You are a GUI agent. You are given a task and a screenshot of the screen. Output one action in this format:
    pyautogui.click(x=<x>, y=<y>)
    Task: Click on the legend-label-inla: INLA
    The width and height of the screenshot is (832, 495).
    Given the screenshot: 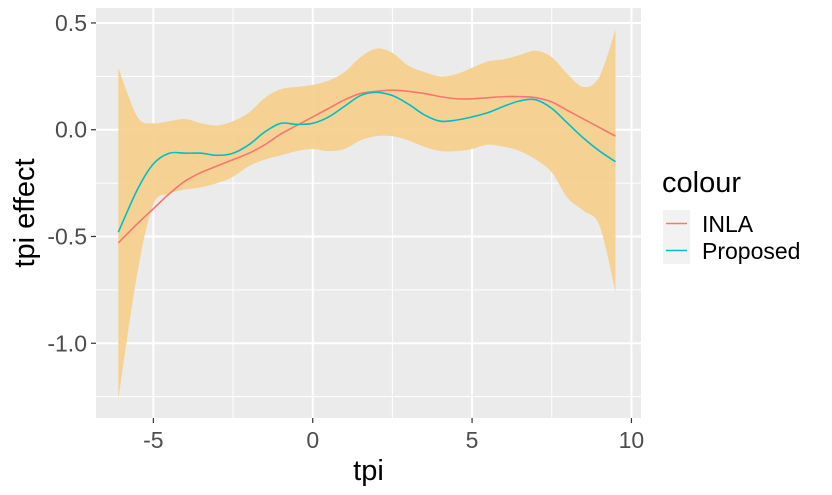 What is the action you would take?
    pyautogui.click(x=728, y=224)
    